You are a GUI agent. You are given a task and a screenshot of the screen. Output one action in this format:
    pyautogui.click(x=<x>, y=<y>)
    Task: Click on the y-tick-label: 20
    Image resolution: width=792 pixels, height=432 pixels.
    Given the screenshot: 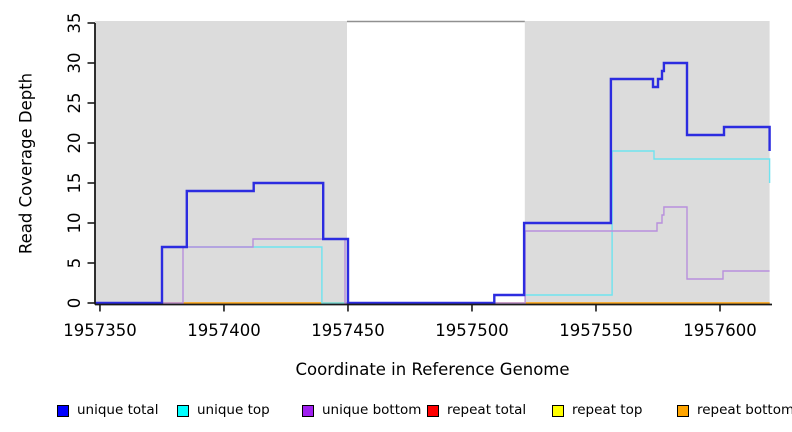 What is the action you would take?
    pyautogui.click(x=74, y=143)
    